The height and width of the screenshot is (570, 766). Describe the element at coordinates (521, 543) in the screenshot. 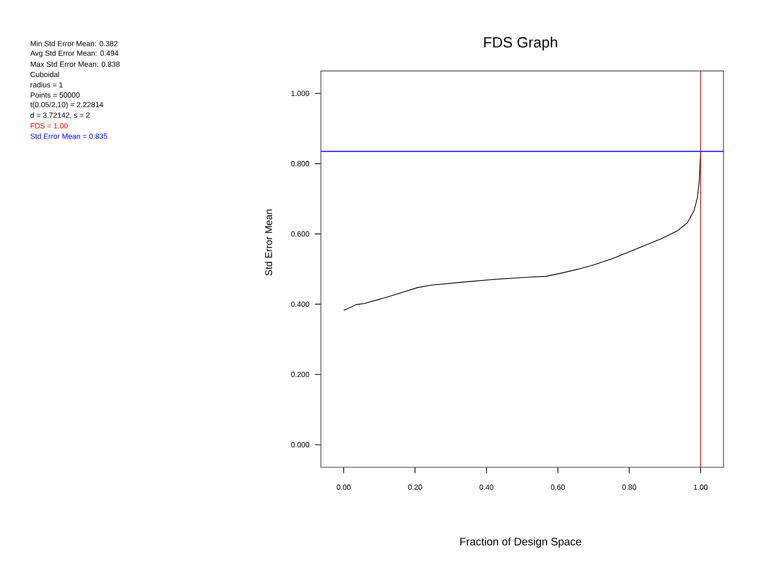

I see `x-axis-title: Fraction of Design Space` at that location.